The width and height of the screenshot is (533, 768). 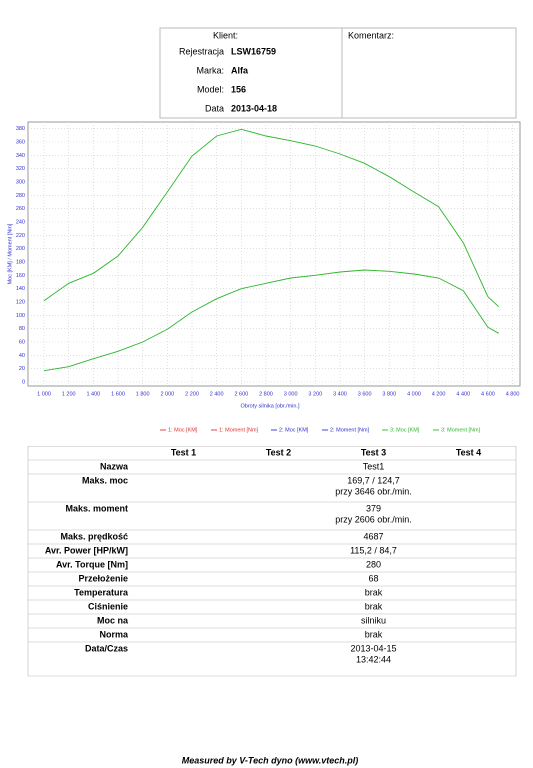 I want to click on field-value: 156, so click(x=238, y=89).